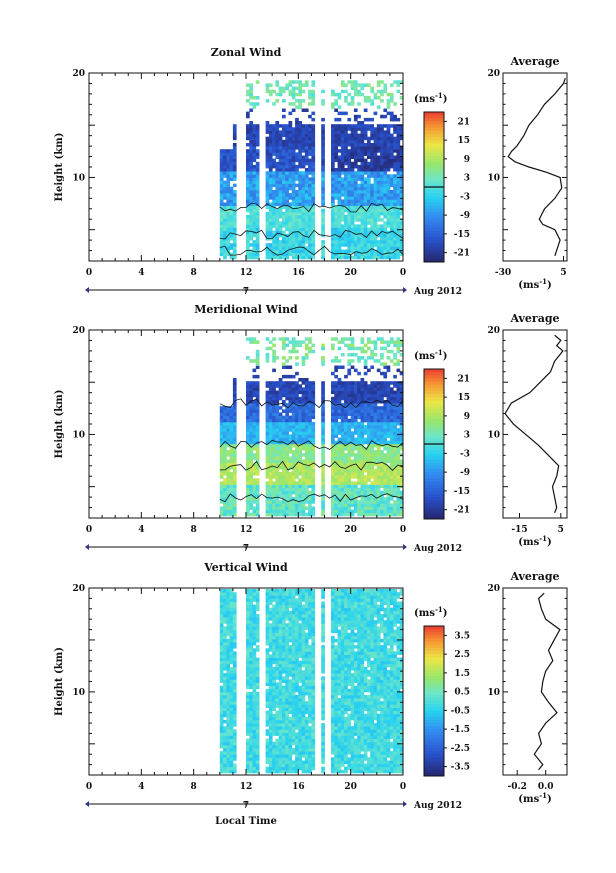 The height and width of the screenshot is (873, 616). Describe the element at coordinates (493, 74) in the screenshot. I see `profile-y-tick-label: 20` at that location.